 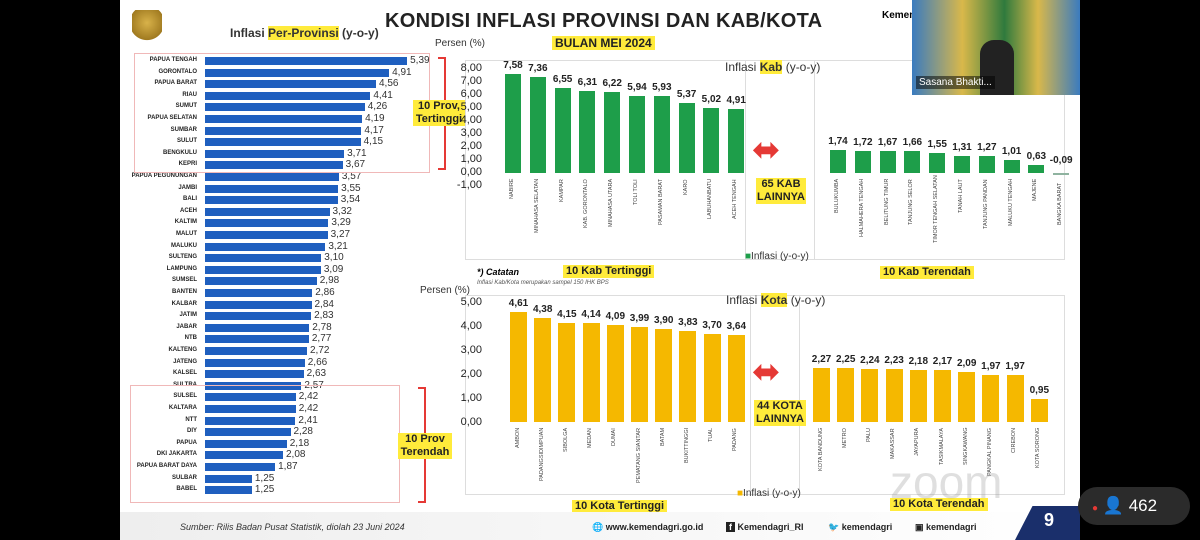 I want to click on bar-value-label: 4,91, so click(x=736, y=101).